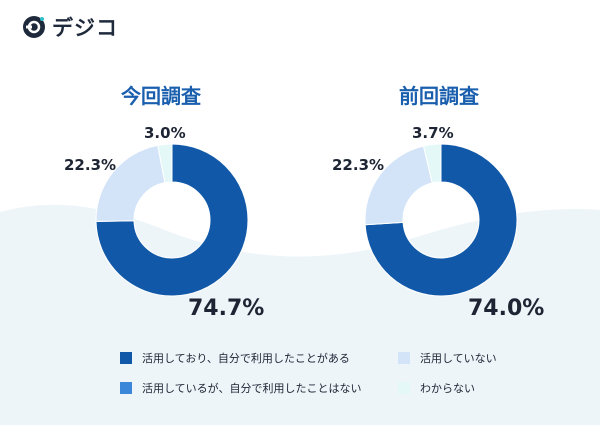 This screenshot has width=600, height=425. I want to click on legend-label: 活用していない, so click(458, 358).